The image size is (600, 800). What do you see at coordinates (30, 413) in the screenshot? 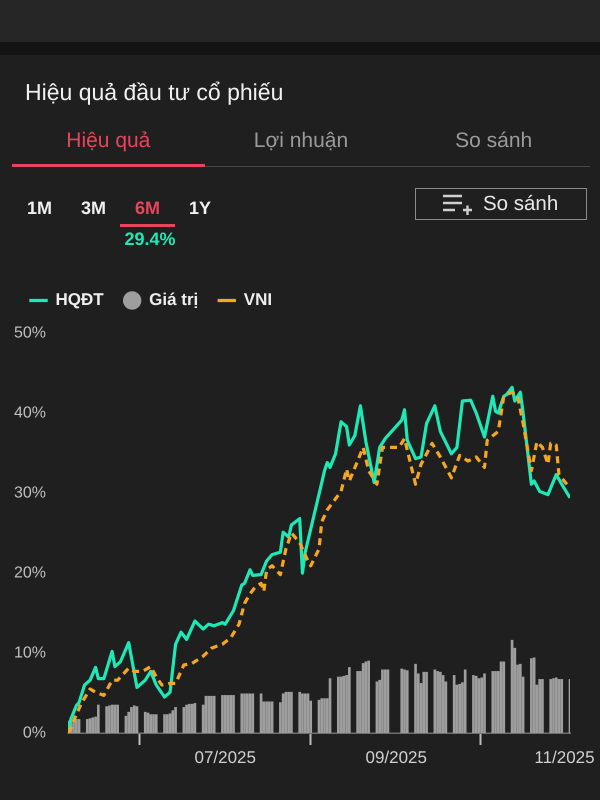
I see `y-tick-label: 40%` at bounding box center [30, 413].